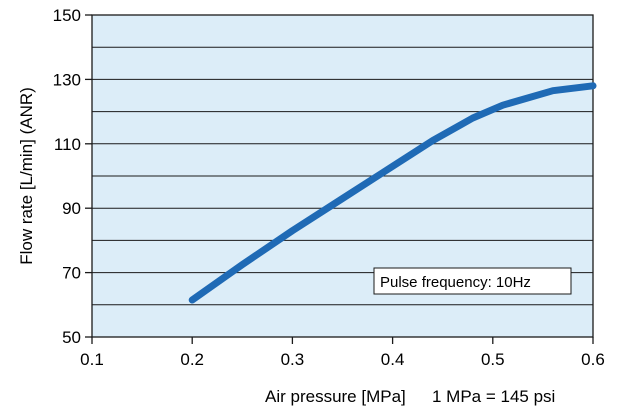 The height and width of the screenshot is (409, 623). I want to click on x-tick-label: 0.6, so click(593, 359).